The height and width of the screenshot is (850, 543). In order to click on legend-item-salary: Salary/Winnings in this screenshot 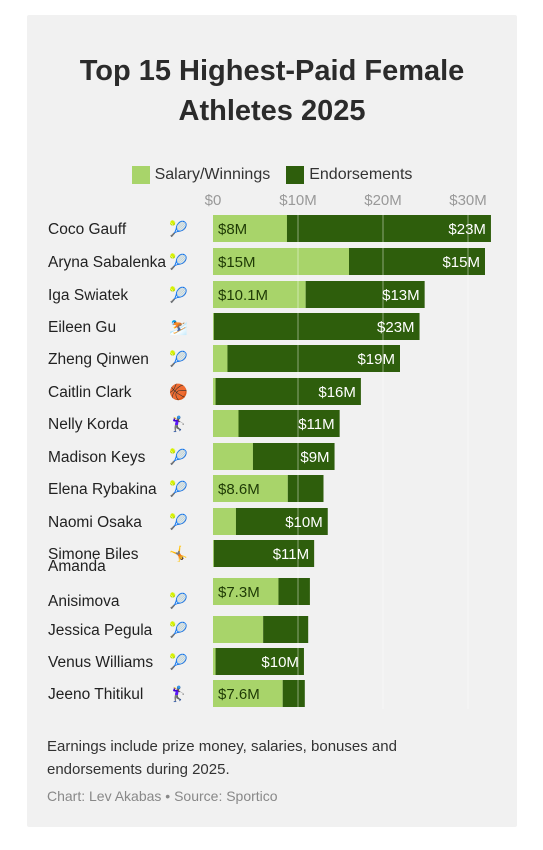, I will do `click(201, 175)`.